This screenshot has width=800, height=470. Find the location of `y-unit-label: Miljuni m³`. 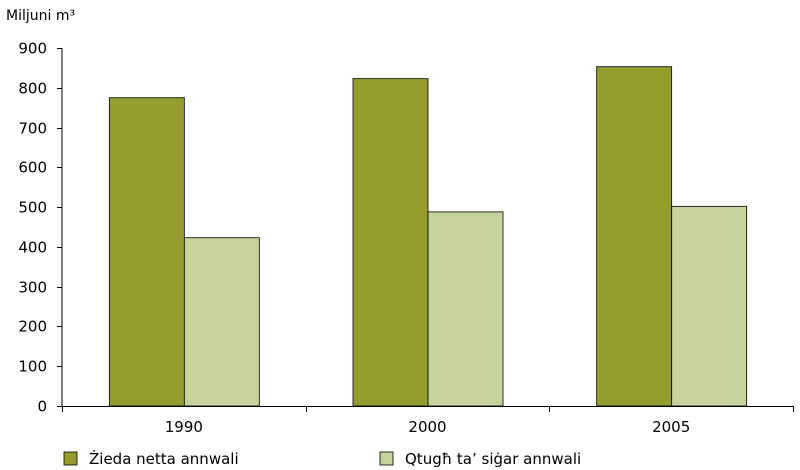

y-unit-label: Miljuni m³ is located at coordinates (40, 16).